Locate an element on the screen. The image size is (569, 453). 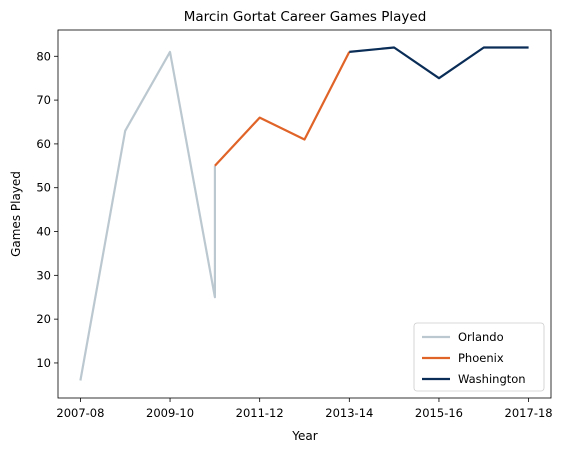
y-tick-label: 40 is located at coordinates (43, 232).